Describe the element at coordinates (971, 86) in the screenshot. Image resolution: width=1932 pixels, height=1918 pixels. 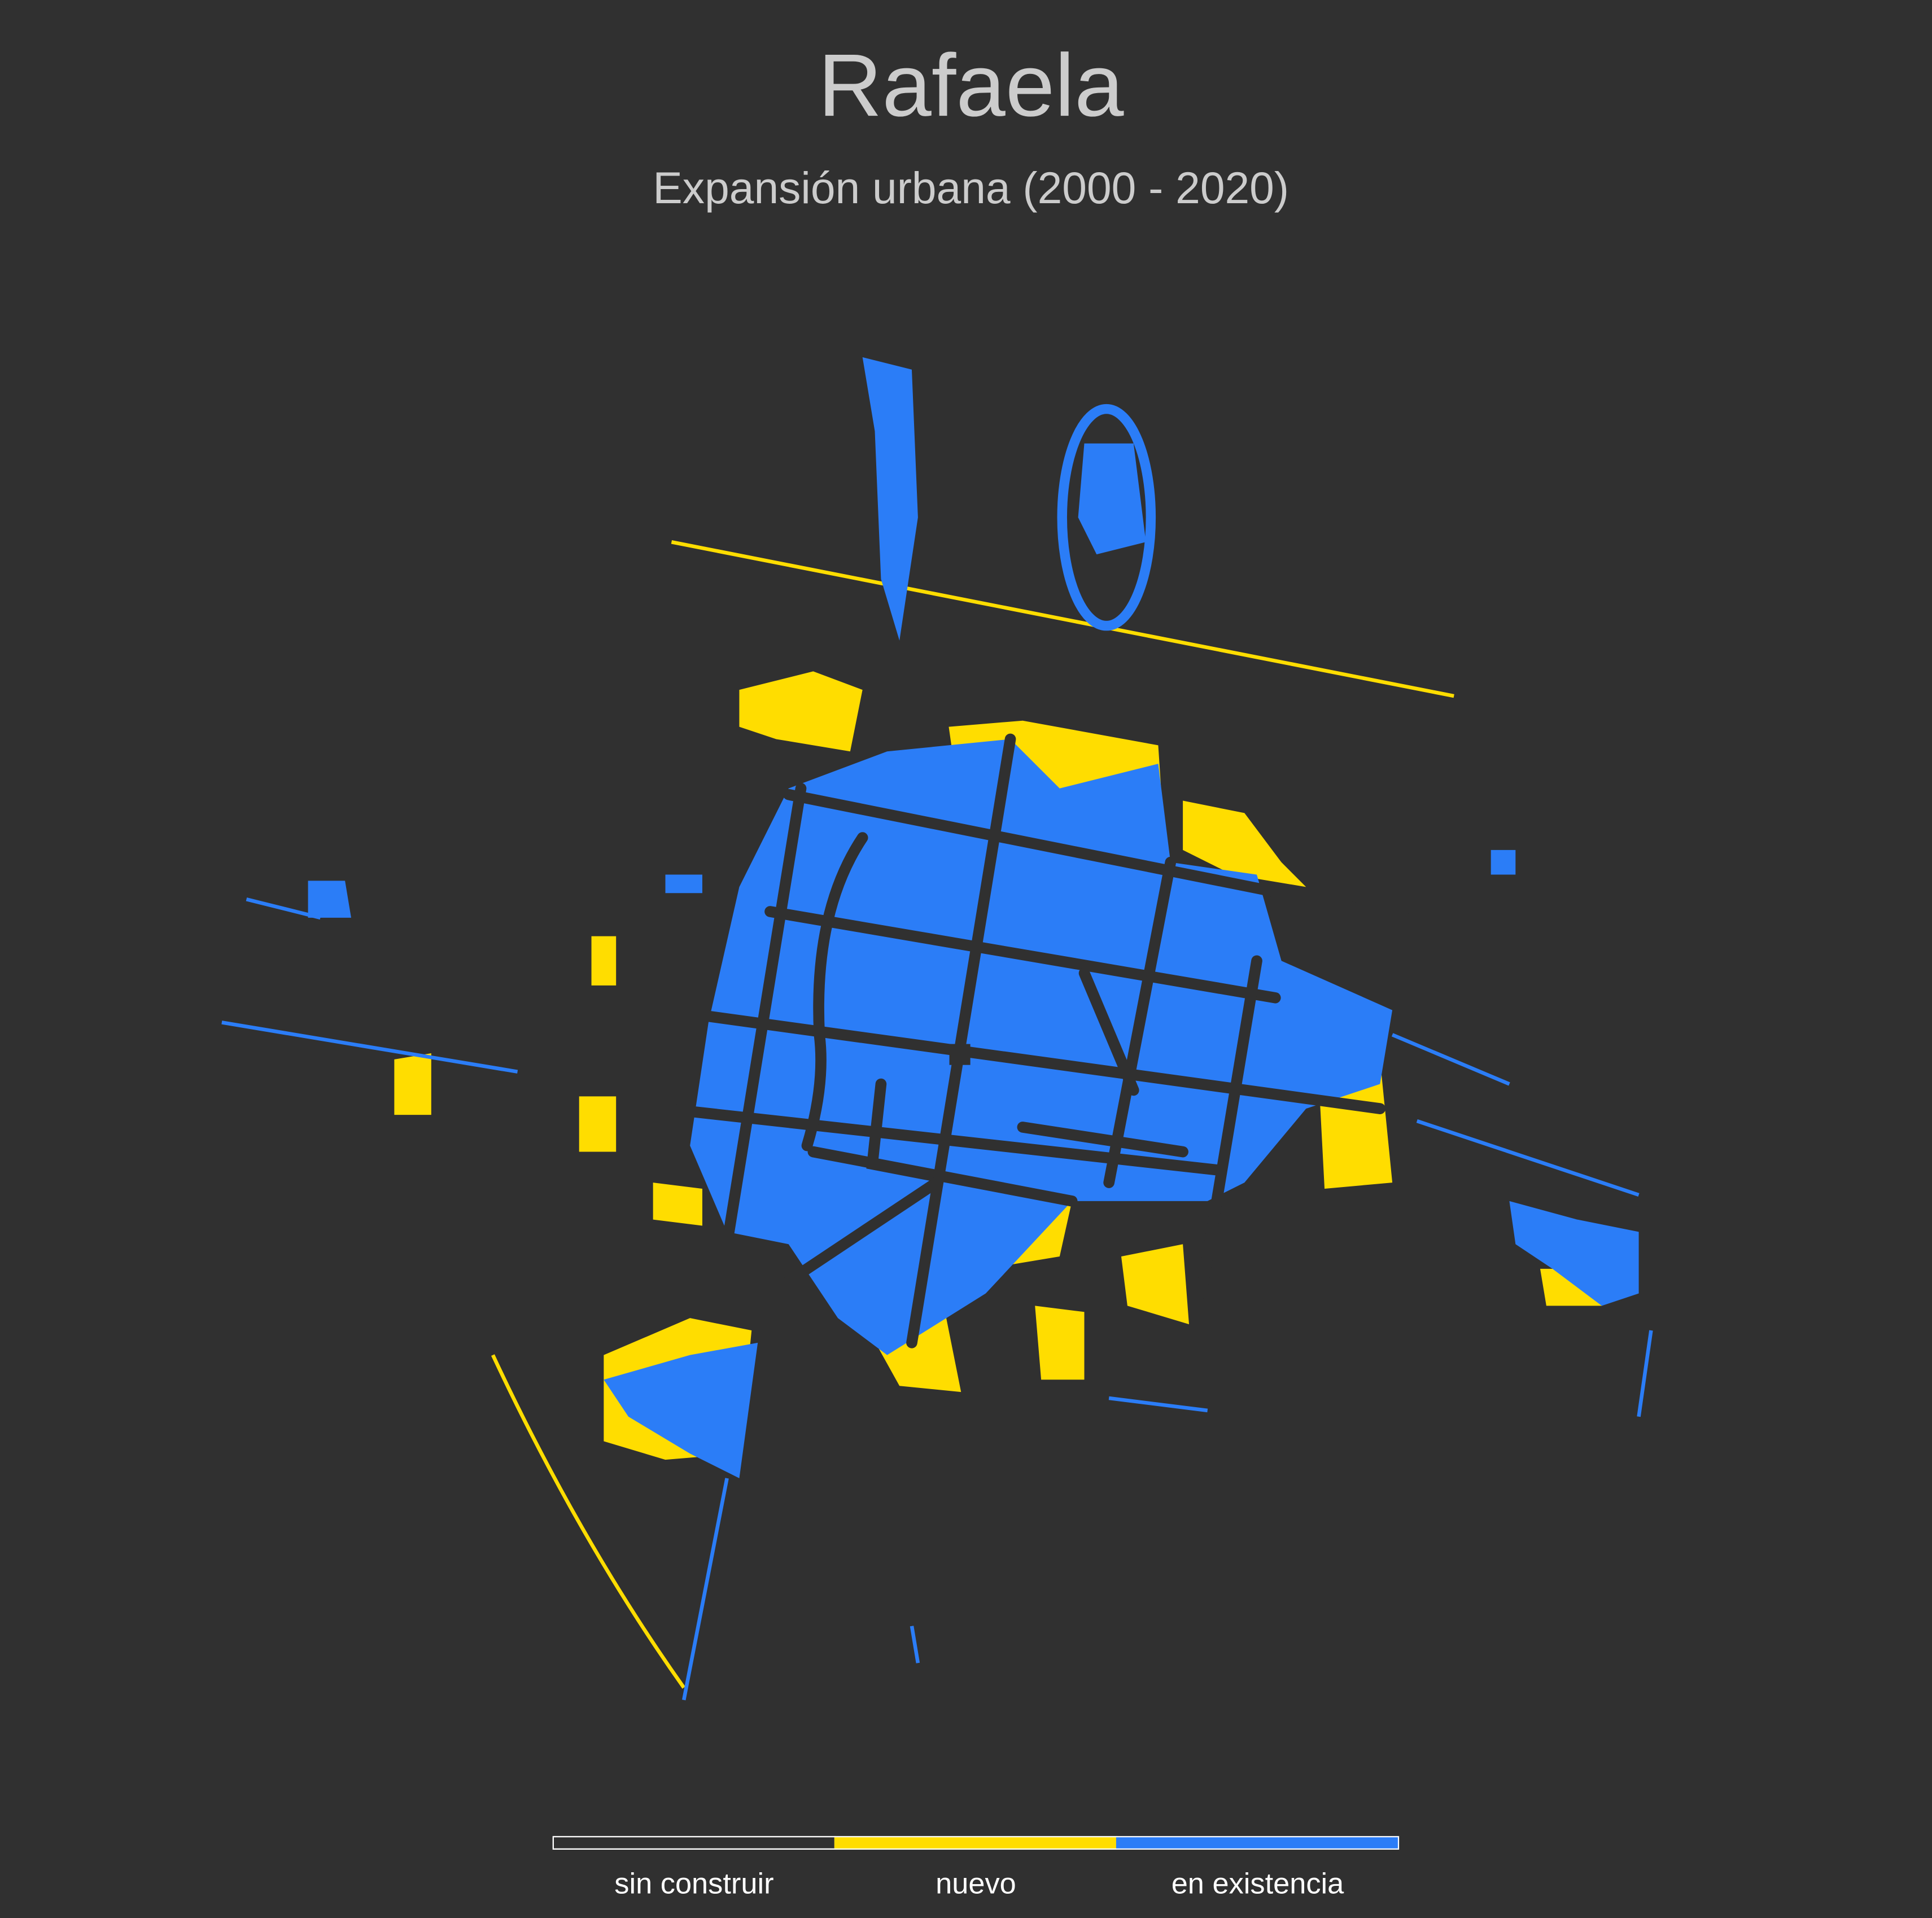
I see `map-title: Rafaela` at that location.